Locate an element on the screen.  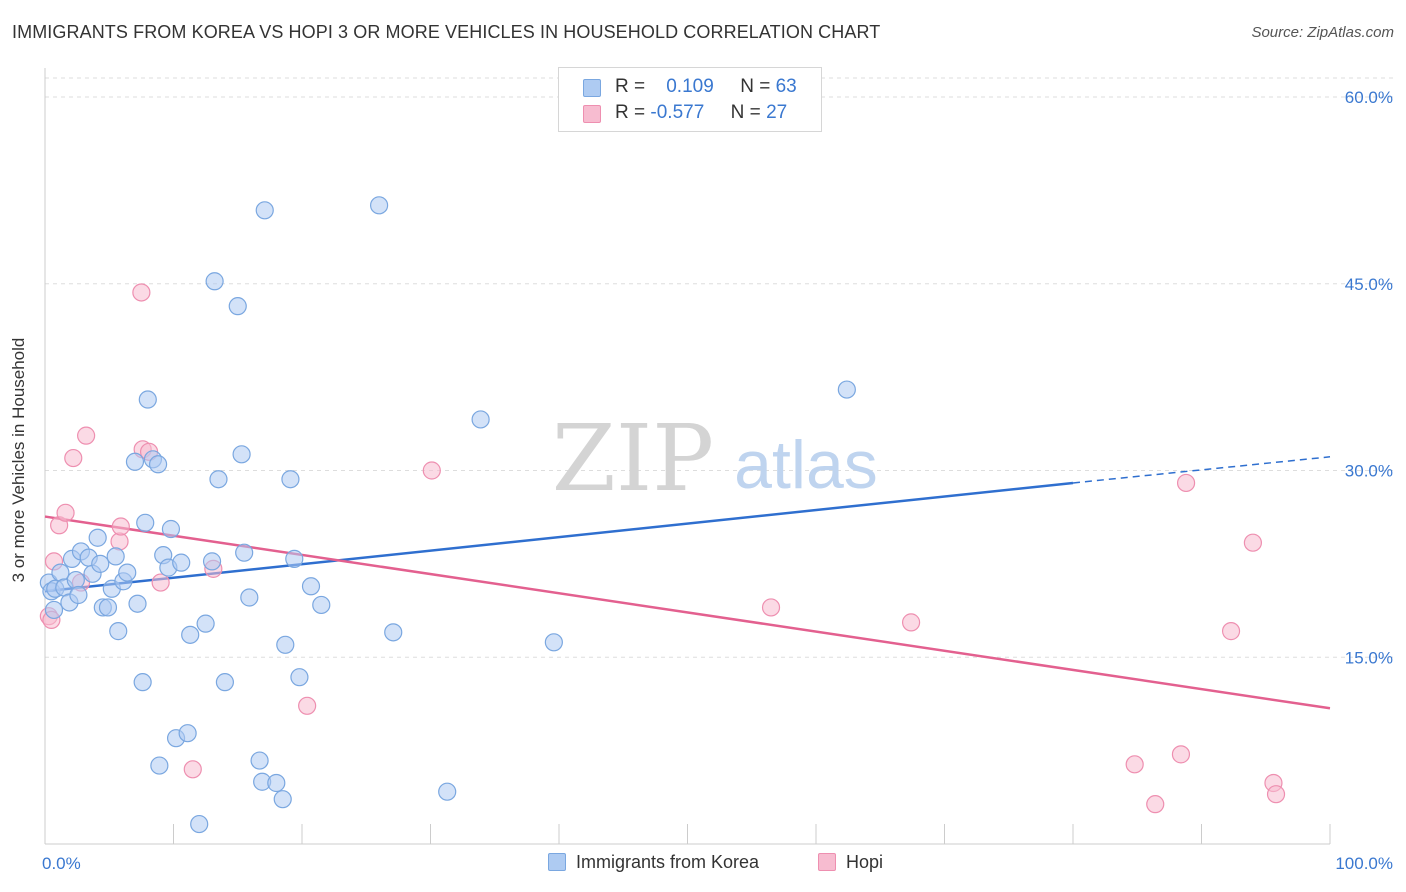
correlation-legend: R = 0.109 N = 63 R = -0.577 N = 27 is located at coordinates (690, 99).